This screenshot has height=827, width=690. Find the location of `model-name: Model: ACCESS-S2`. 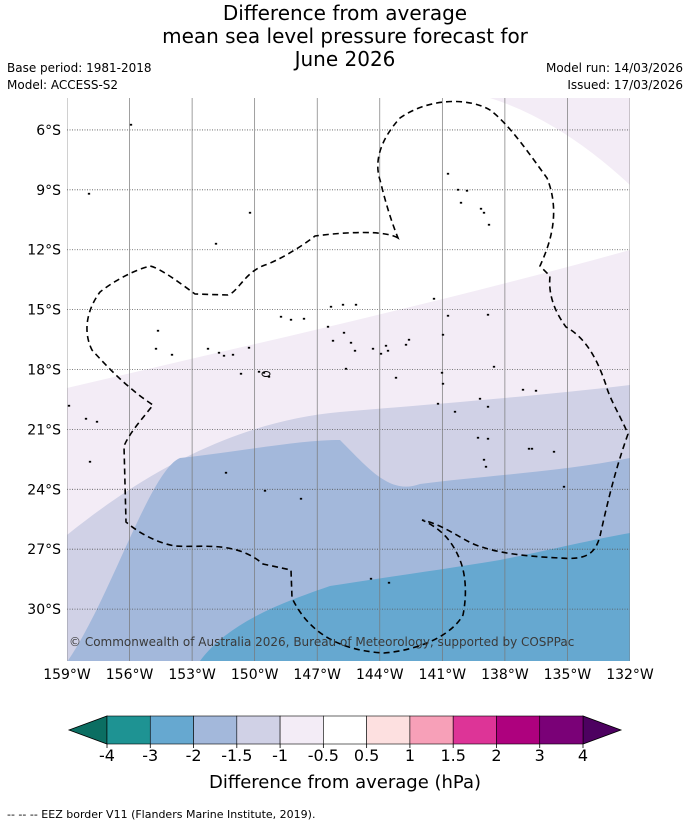

model-name: Model: ACCESS-S2 is located at coordinates (63, 85).